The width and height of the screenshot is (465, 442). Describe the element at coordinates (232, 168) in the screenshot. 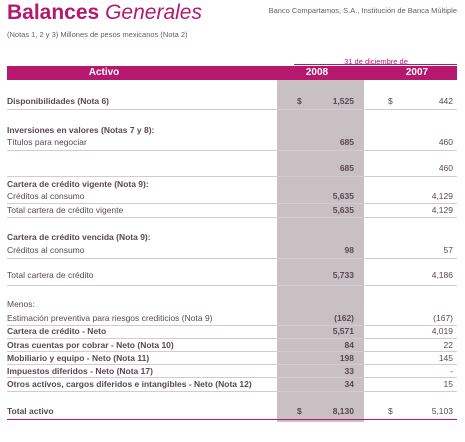

I see `table-row: 685 460` at that location.